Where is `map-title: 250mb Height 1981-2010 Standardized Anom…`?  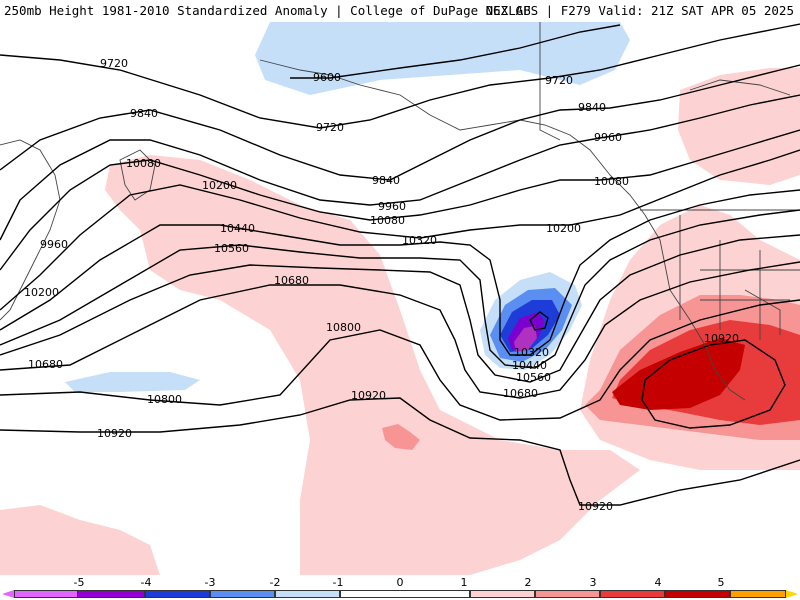
map-title: 250mb Height 1981-2010 Standardized Anom… is located at coordinates (267, 10).